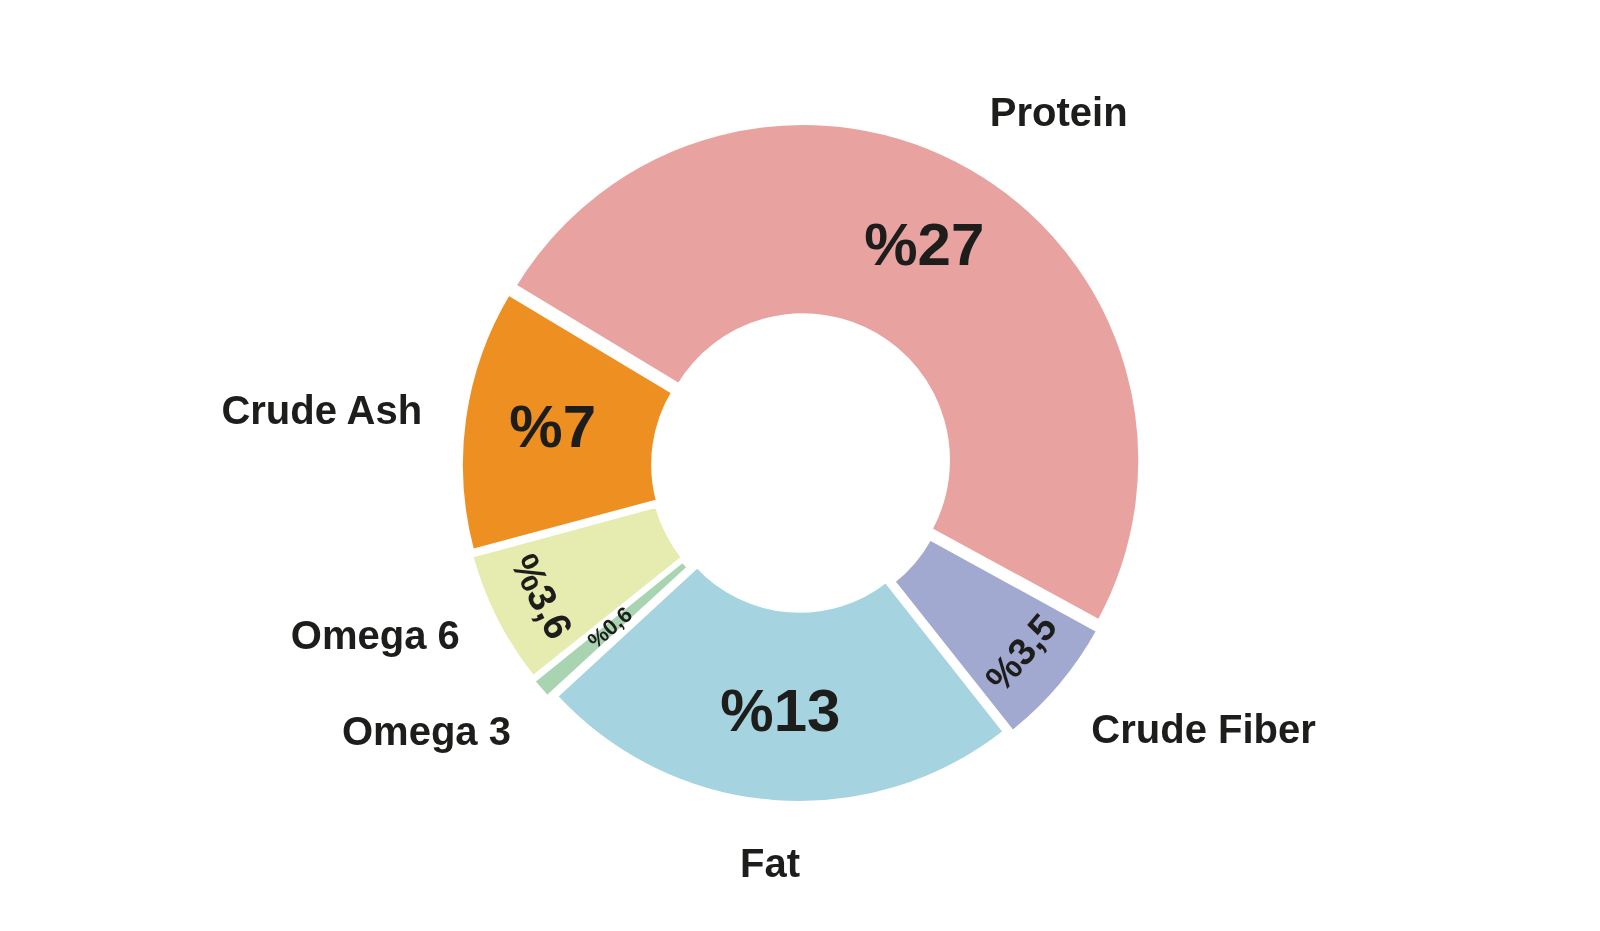 This screenshot has height=931, width=1600. I want to click on slice-label: Crude Ash, so click(322, 409).